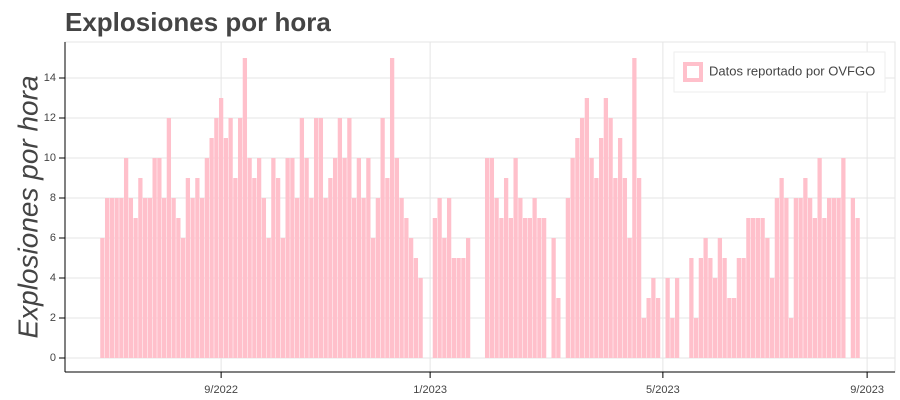  Describe the element at coordinates (53, 238) in the screenshot. I see `y-tick-label: 6` at that location.